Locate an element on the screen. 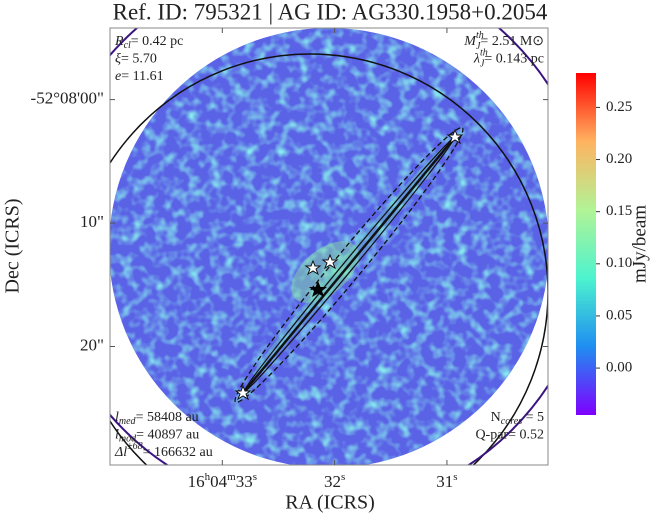  annotation-symbol: Δl is located at coordinates (120, 452).